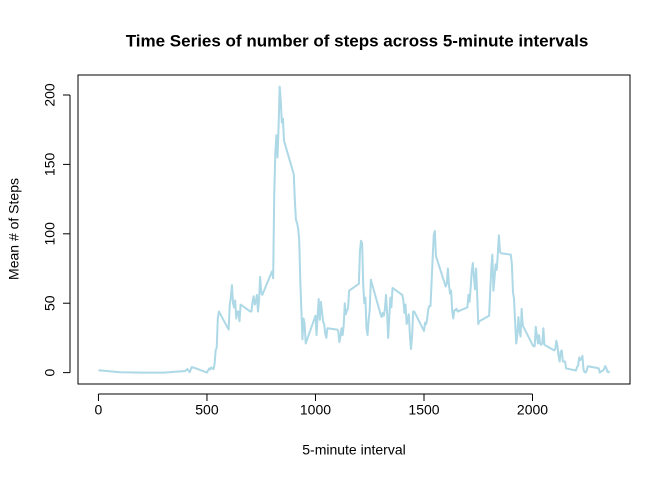 The width and height of the screenshot is (672, 480). What do you see at coordinates (423, 410) in the screenshot?
I see `x-tick-label: 1500` at bounding box center [423, 410].